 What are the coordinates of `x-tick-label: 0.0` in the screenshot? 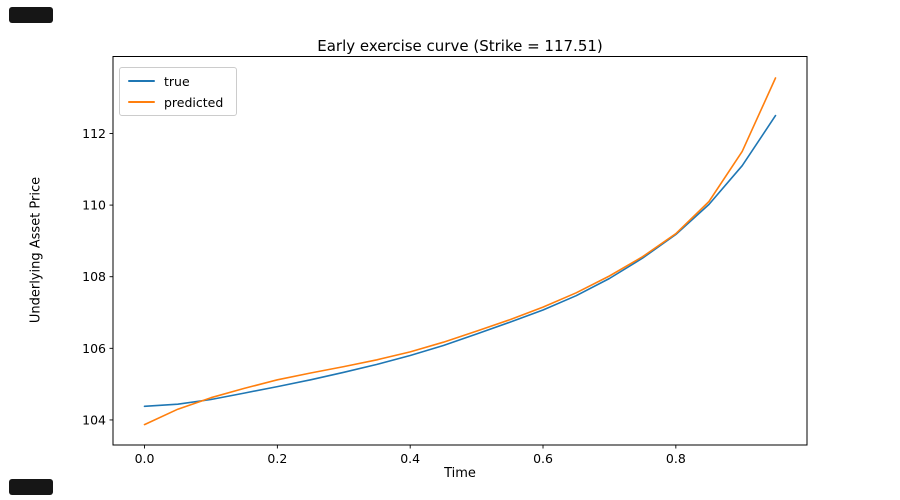 It's located at (145, 458).